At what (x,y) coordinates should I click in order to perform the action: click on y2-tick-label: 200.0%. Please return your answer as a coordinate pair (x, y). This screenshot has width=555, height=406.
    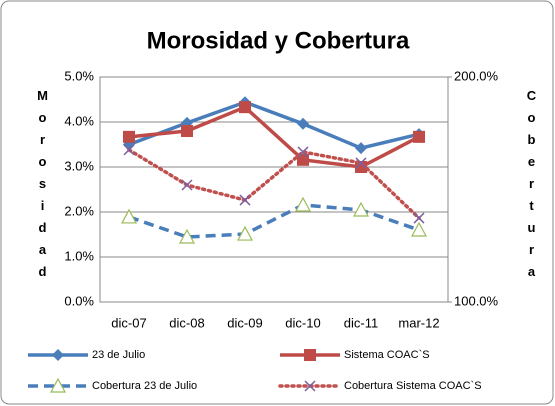
    Looking at the image, I should click on (476, 75).